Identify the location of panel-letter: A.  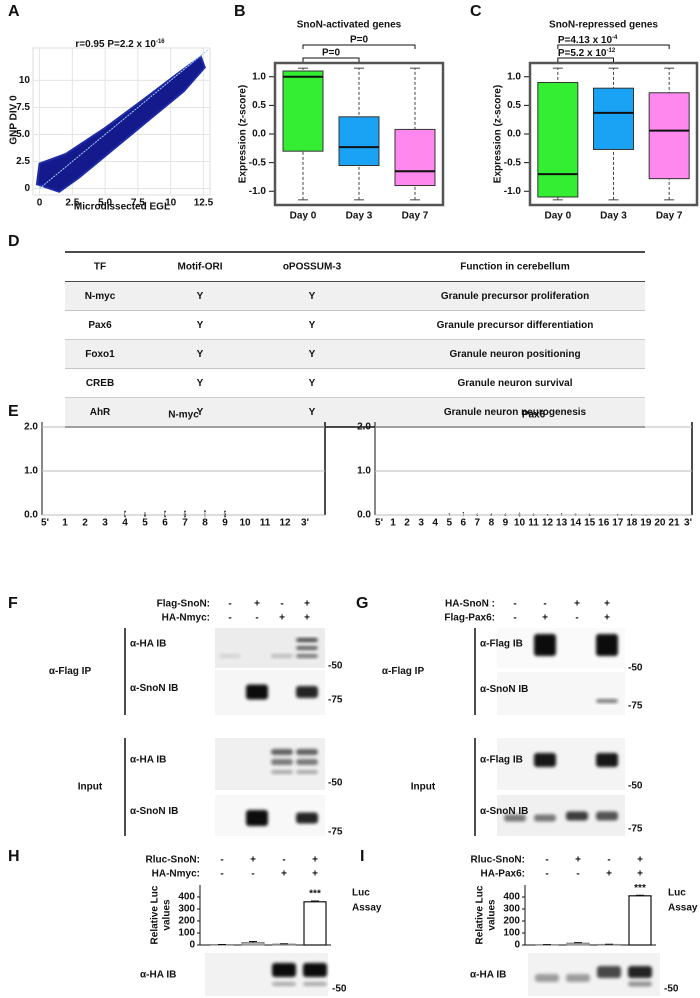
(14, 11).